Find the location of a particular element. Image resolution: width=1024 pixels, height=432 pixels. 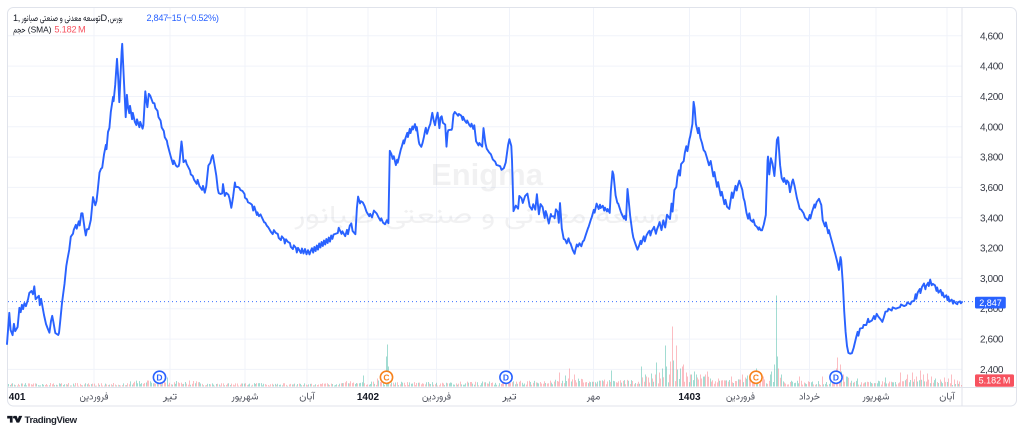

svg-text: 2,400 is located at coordinates (992, 370).